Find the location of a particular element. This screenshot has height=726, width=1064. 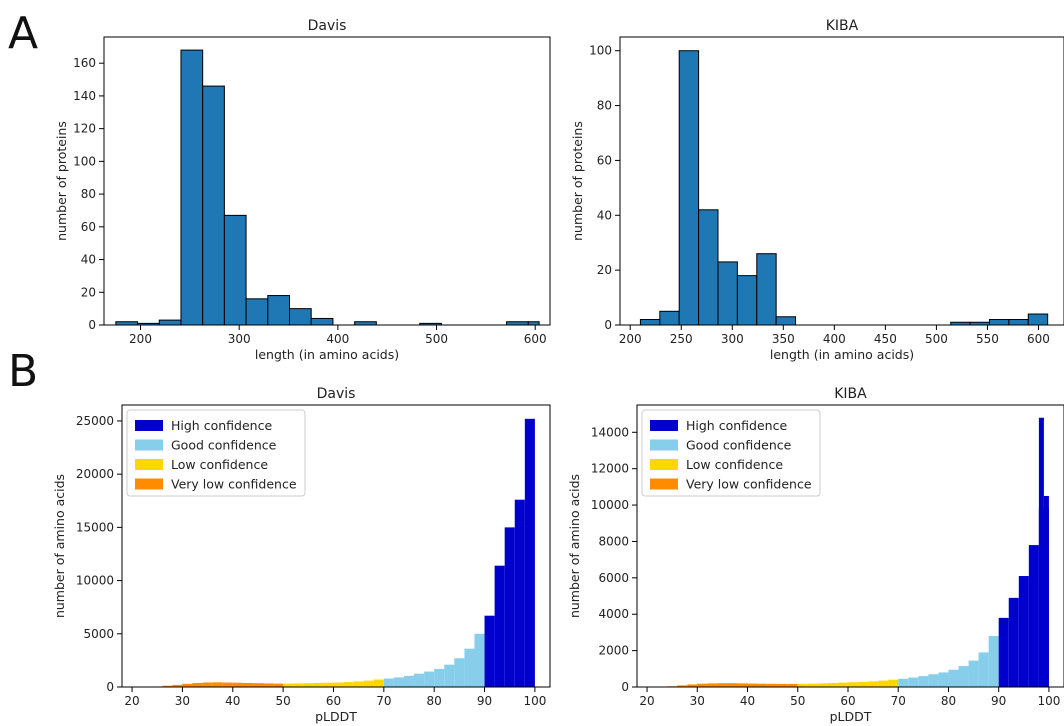

x-tick-label: 550 is located at coordinates (987, 339).